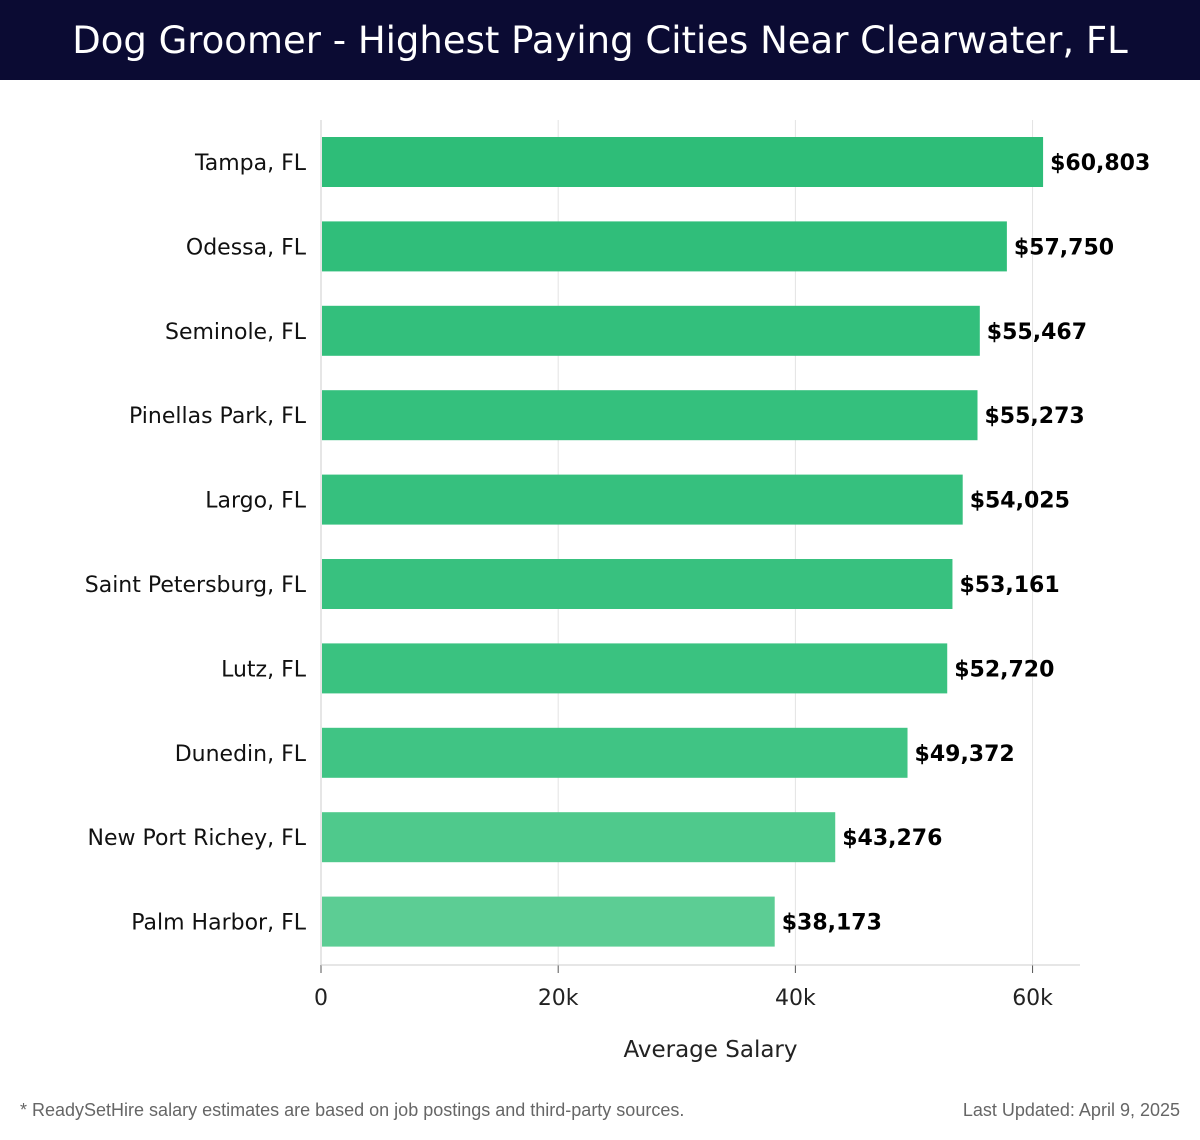  I want to click on category-label: Odessa, FL, so click(246, 247).